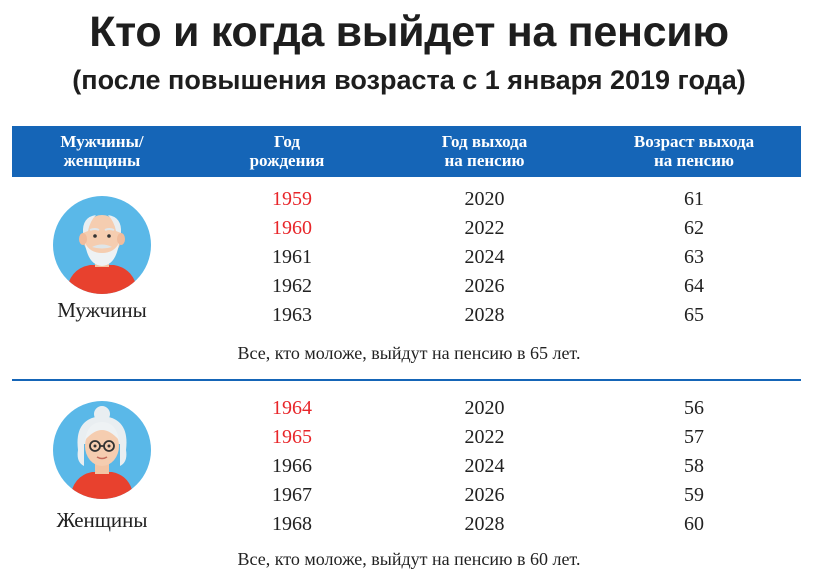 This screenshot has height=579, width=818. Describe the element at coordinates (102, 520) in the screenshot. I see `women-label: Женщины` at that location.